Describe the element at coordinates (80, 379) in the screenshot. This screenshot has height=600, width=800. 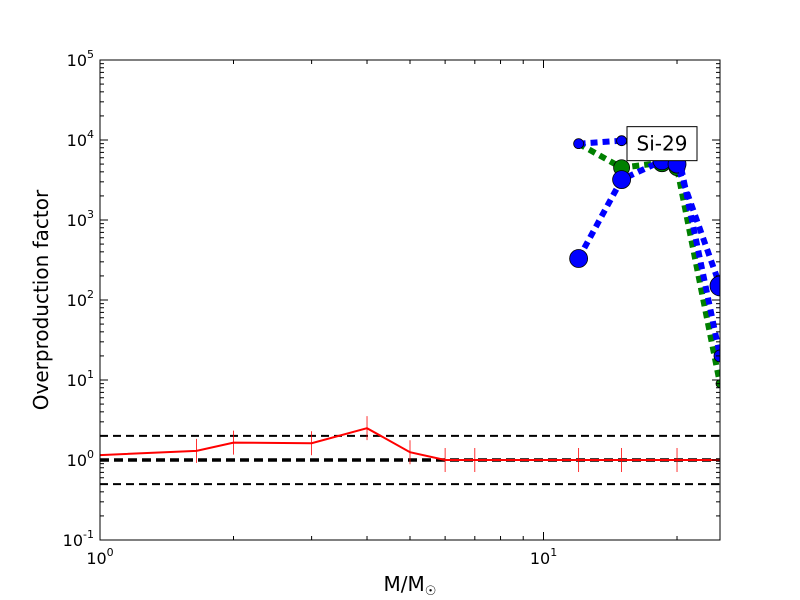
I see `y-tick-label: 10¹` at that location.